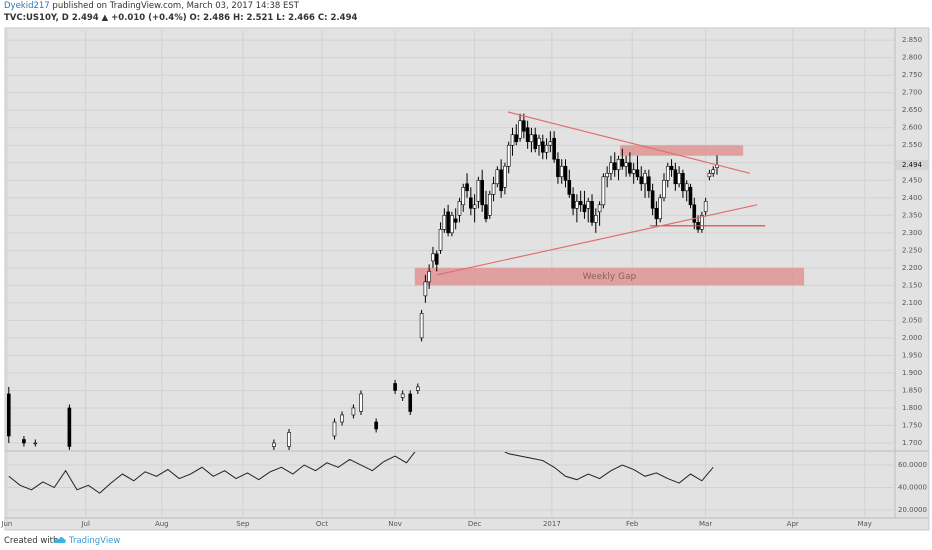 This screenshot has width=932, height=550. What do you see at coordinates (162, 524) in the screenshot?
I see `x-tick-label: Aug` at bounding box center [162, 524].